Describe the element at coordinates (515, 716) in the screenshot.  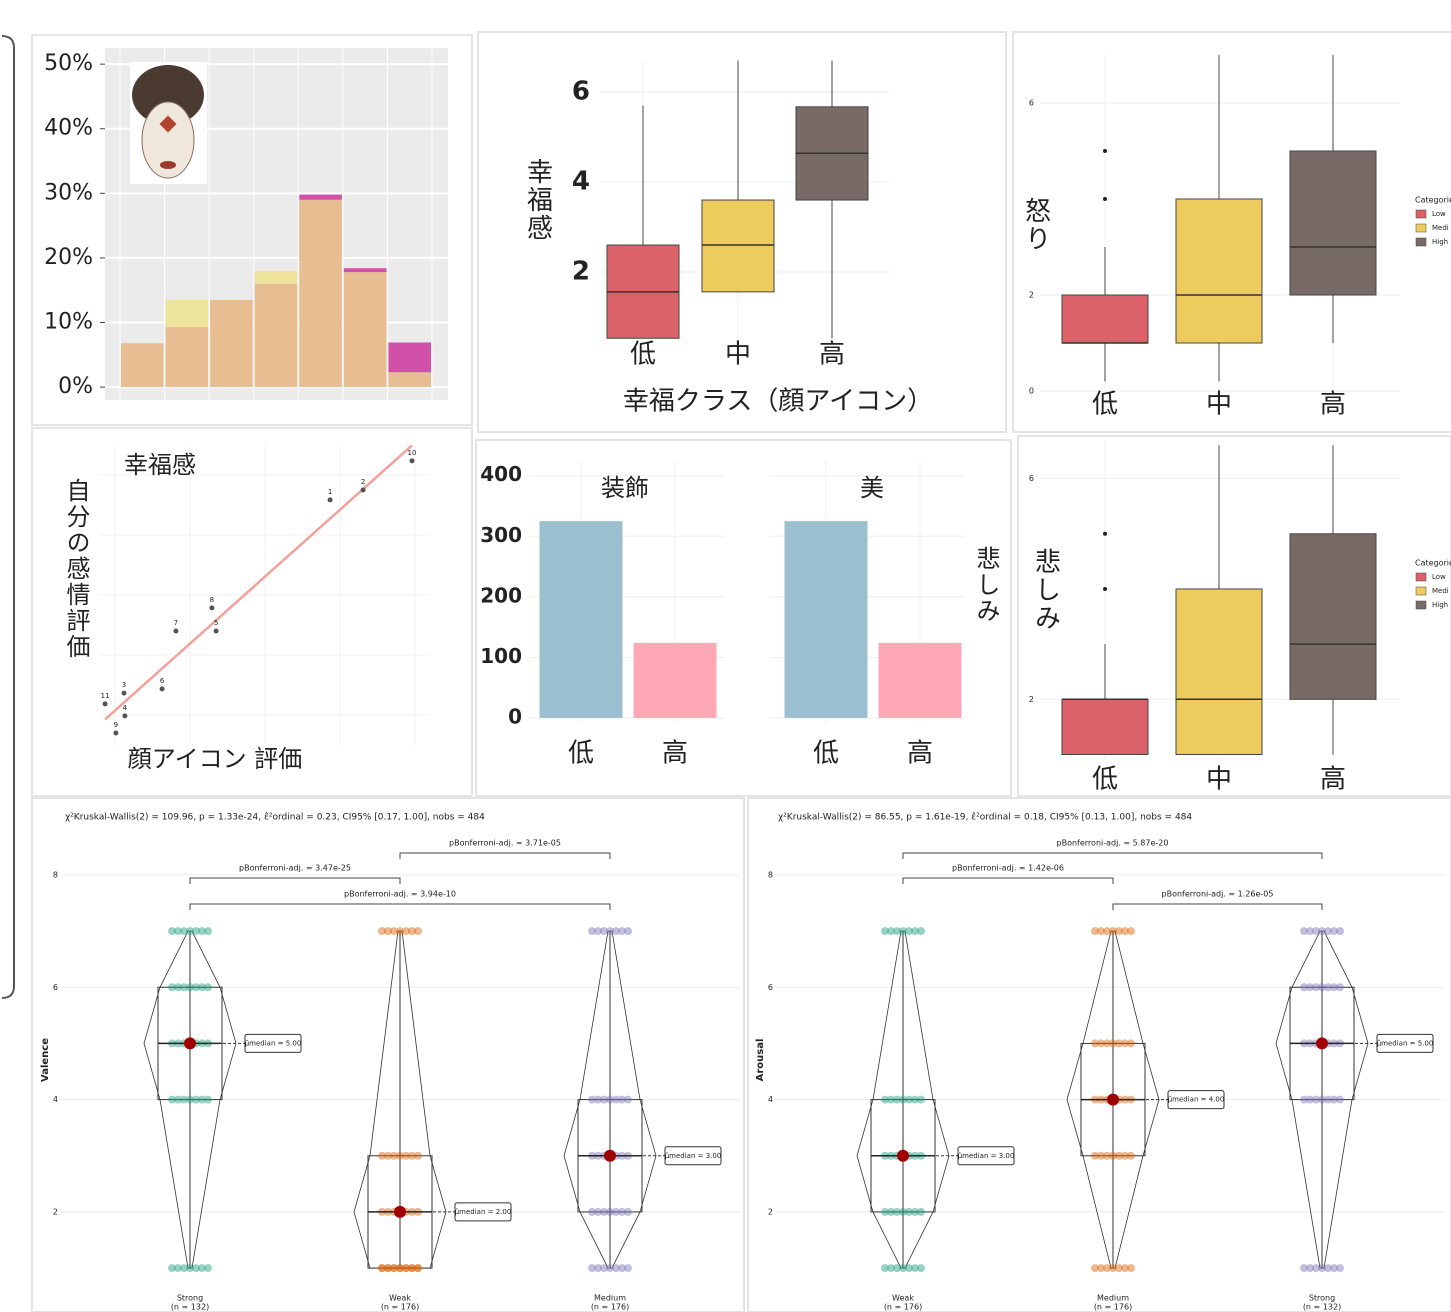
I see `y-tick-label: 0` at that location.